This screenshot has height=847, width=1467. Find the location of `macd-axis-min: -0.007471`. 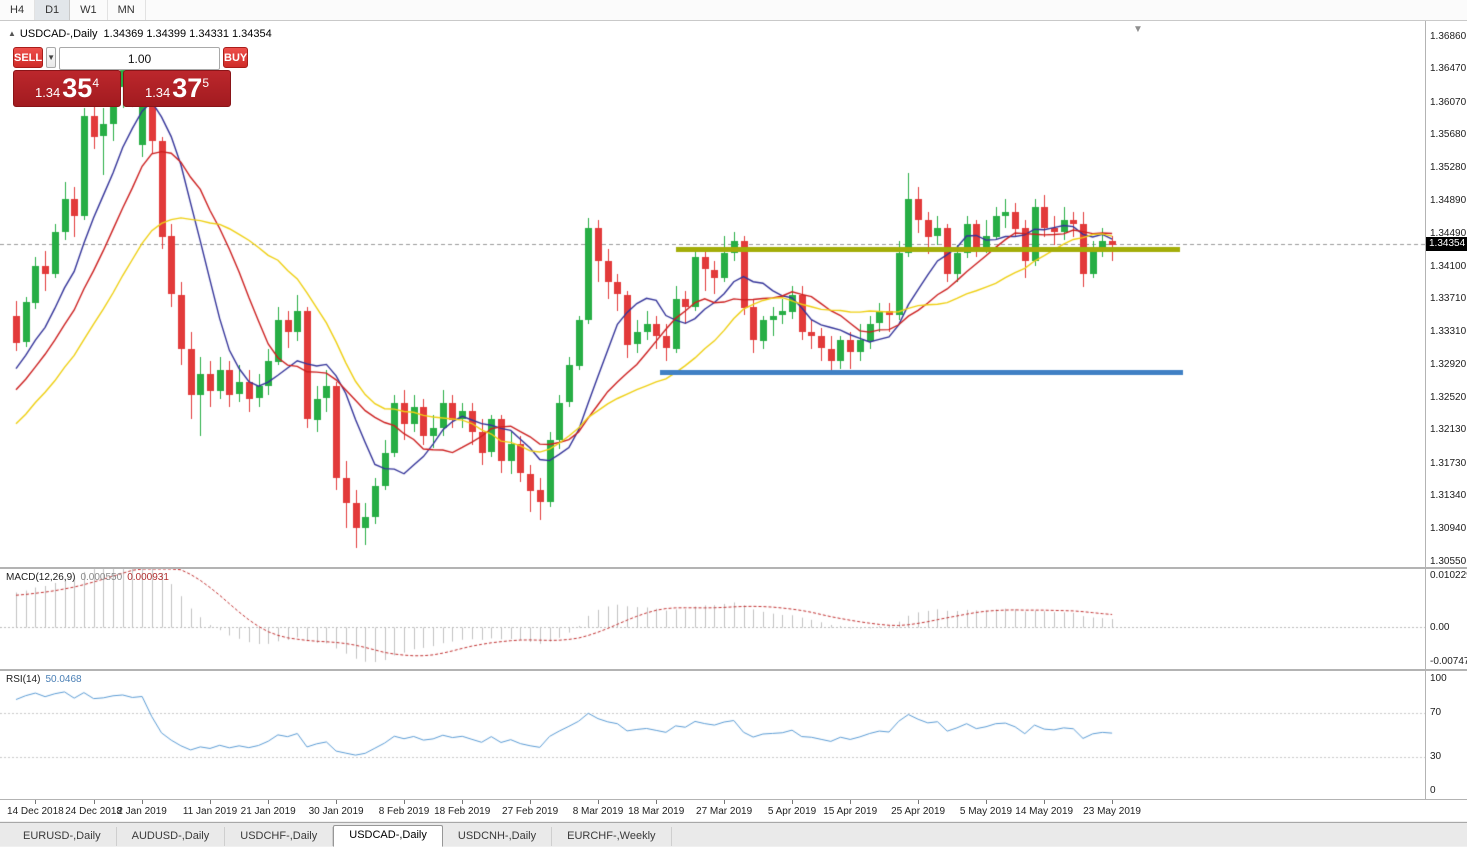

macd-axis-min: -0.007471 is located at coordinates (1448, 661).